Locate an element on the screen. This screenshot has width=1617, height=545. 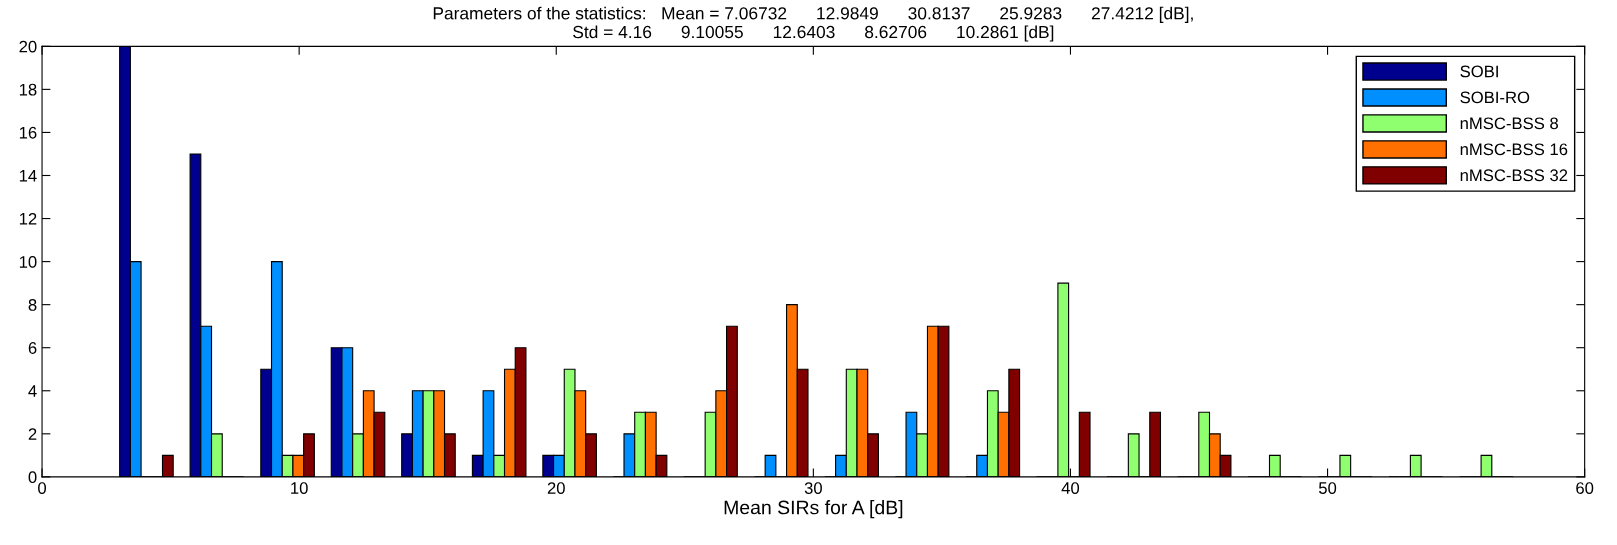
y-tick-label: 20 is located at coordinates (28, 46).